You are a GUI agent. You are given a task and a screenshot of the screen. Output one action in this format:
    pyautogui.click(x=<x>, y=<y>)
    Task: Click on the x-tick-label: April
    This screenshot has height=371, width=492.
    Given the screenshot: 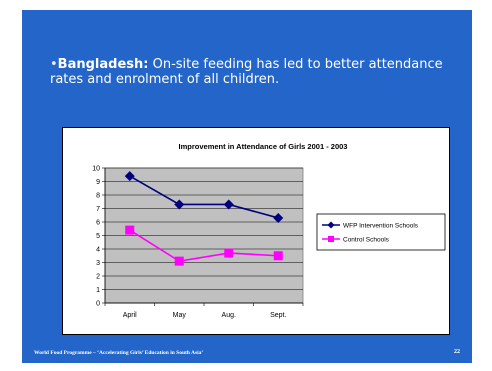 What is the action you would take?
    pyautogui.click(x=130, y=315)
    